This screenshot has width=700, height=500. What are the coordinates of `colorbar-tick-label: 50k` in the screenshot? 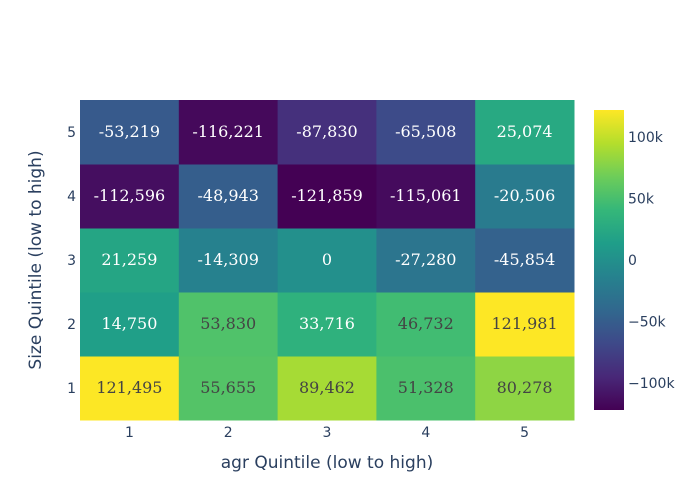 It's located at (641, 200).